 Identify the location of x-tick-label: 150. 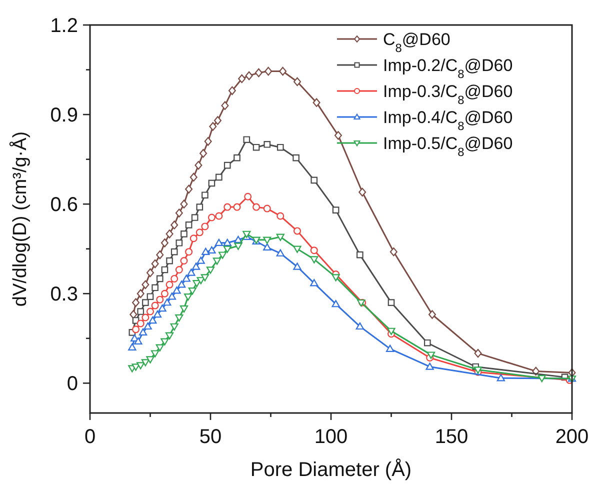
(451, 437).